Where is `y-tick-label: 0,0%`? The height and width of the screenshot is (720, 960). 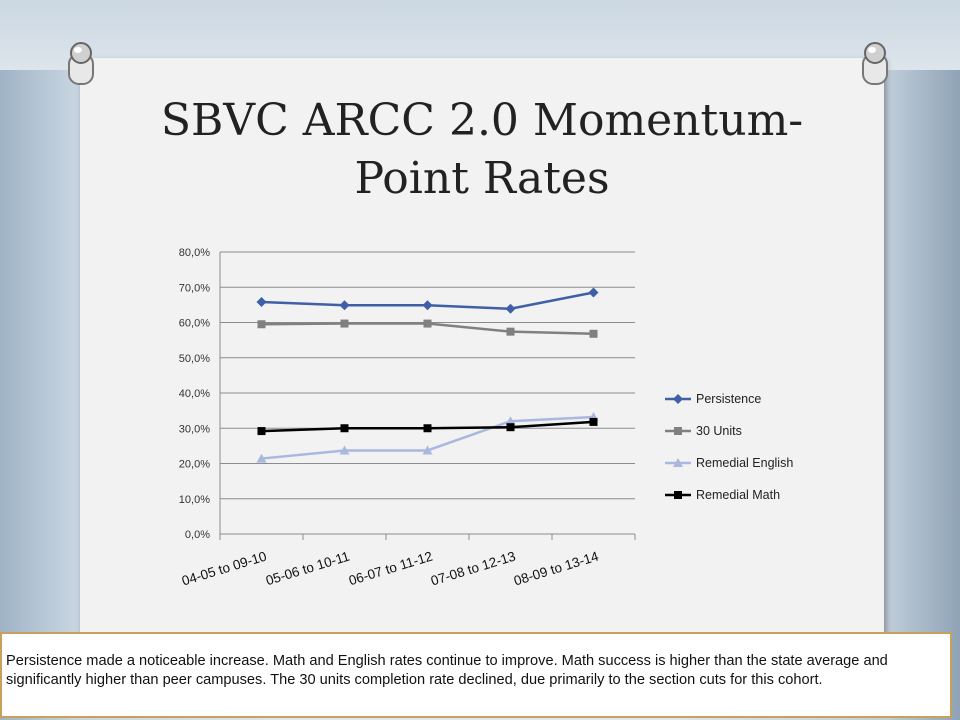 y-tick-label: 0,0% is located at coordinates (197, 535).